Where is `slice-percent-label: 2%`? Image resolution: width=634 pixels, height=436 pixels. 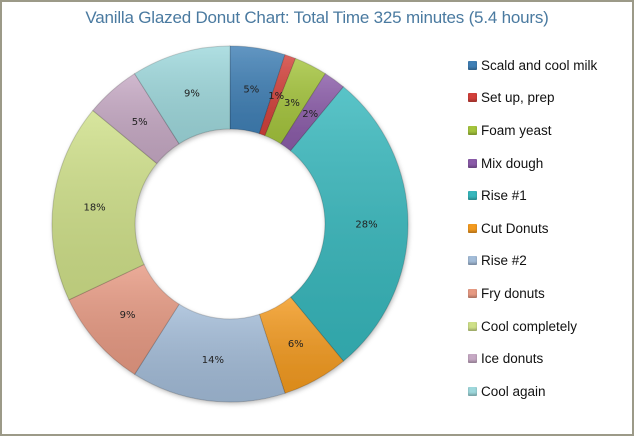 slice-percent-label: 2% is located at coordinates (310, 114).